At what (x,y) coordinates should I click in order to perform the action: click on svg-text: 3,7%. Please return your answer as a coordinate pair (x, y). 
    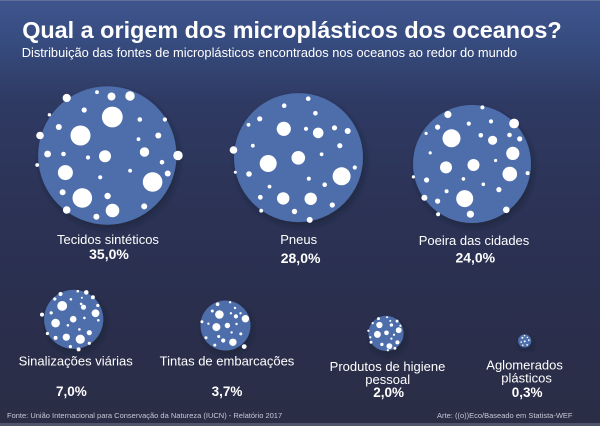
    Looking at the image, I should click on (227, 391).